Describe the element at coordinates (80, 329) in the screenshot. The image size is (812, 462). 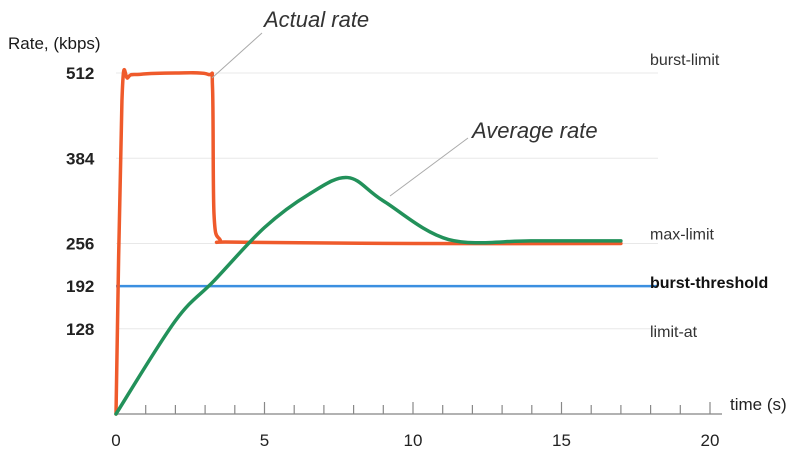
I see `y-tick-label: 128` at that location.